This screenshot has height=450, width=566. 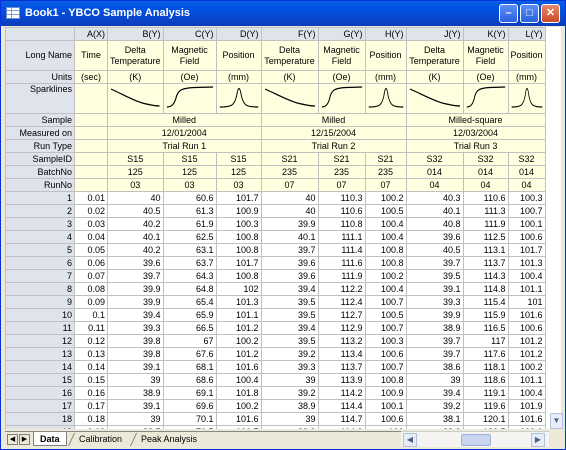 What do you see at coordinates (485, 328) in the screenshot?
I see `data-cell: 116.5` at bounding box center [485, 328].